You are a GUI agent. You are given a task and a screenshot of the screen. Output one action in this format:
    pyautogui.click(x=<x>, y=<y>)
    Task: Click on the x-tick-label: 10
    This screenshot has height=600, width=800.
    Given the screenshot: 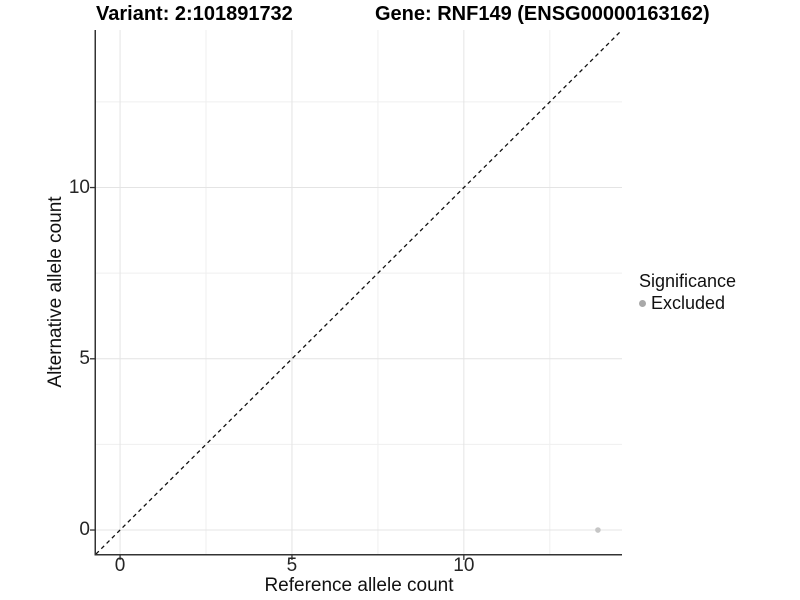 What is the action you would take?
    pyautogui.click(x=464, y=565)
    